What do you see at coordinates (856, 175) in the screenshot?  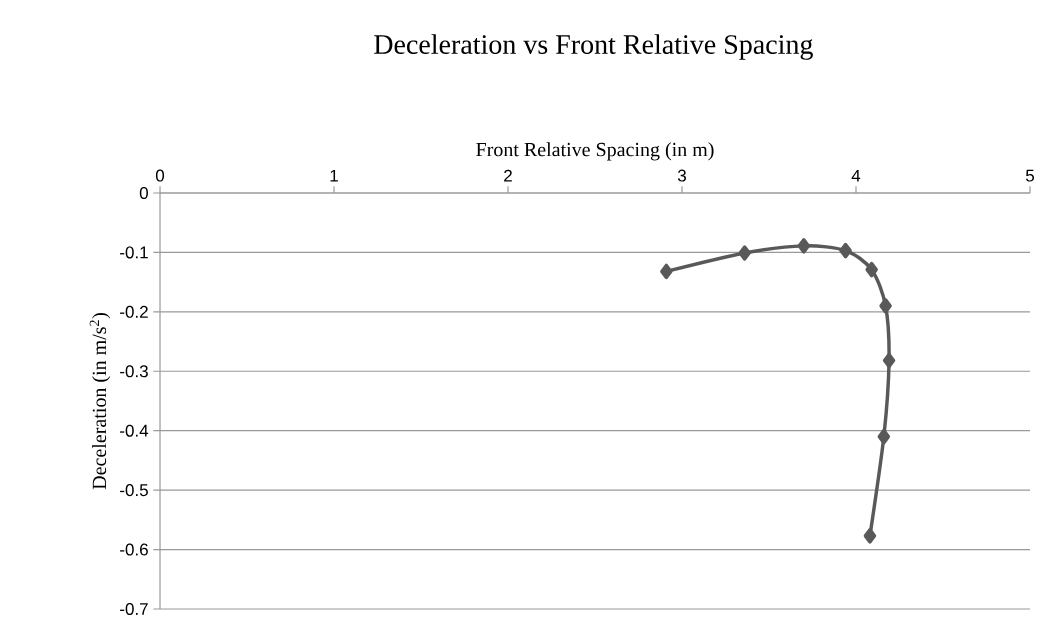 I see `x-tick-label: 4` at bounding box center [856, 175].